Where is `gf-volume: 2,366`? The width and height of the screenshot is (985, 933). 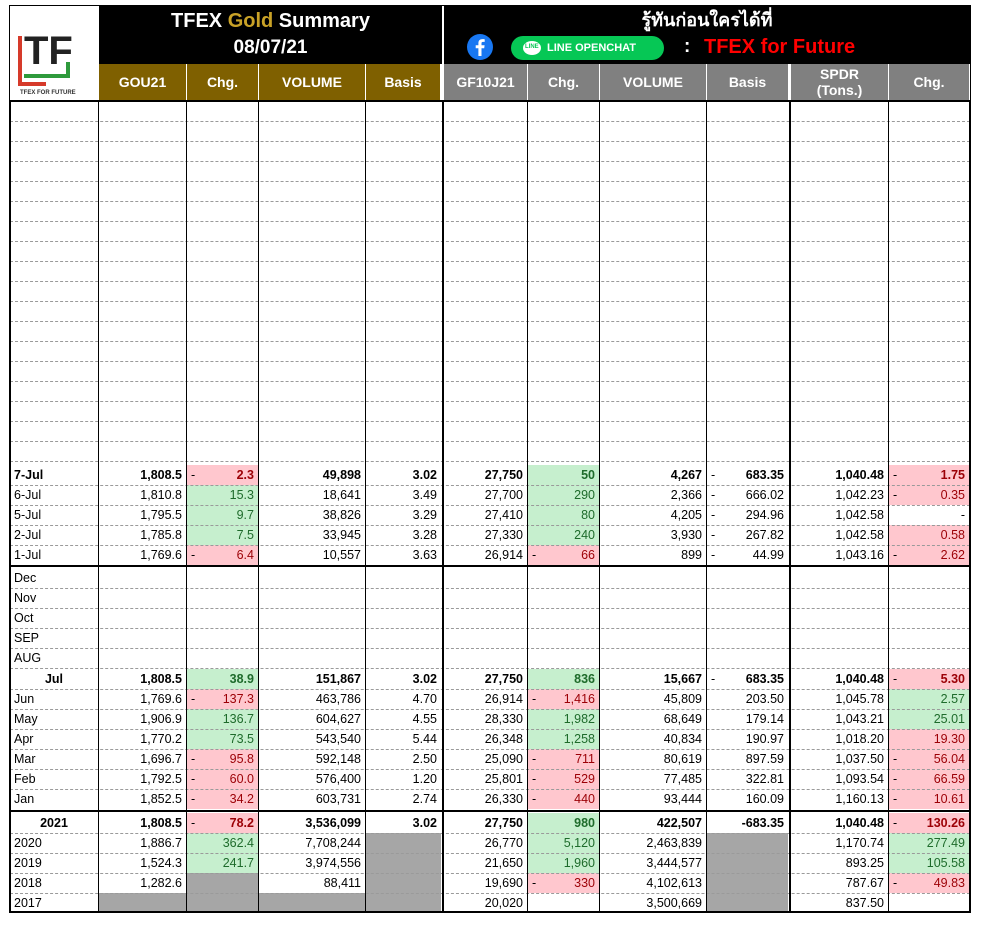 gf-volume: 2,366 is located at coordinates (686, 495).